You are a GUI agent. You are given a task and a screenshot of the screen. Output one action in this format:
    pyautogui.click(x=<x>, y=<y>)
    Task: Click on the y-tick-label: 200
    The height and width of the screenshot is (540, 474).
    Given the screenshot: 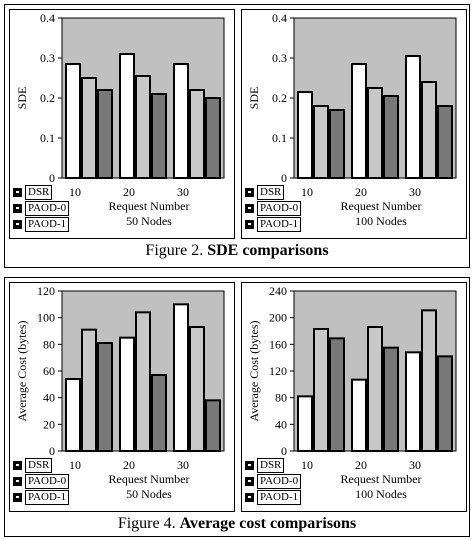 What is the action you would take?
    pyautogui.click(x=278, y=318)
    